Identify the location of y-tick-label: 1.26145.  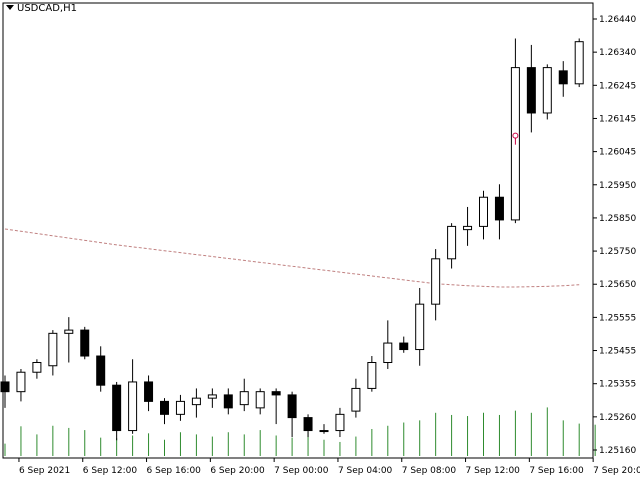
(617, 119).